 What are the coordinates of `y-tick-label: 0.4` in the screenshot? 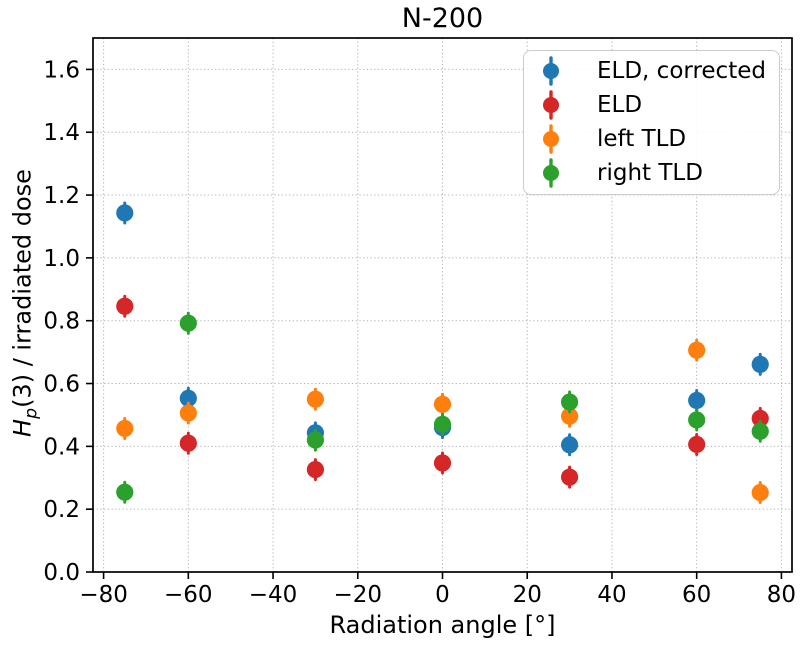 It's located at (61, 447).